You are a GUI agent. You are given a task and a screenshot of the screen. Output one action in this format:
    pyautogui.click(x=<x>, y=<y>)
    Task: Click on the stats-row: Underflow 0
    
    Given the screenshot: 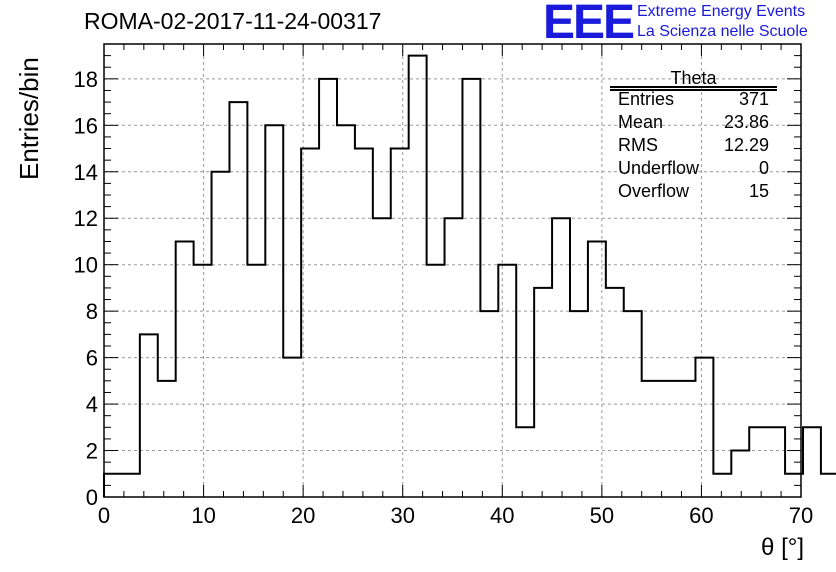 What is the action you would take?
    pyautogui.click(x=693, y=168)
    